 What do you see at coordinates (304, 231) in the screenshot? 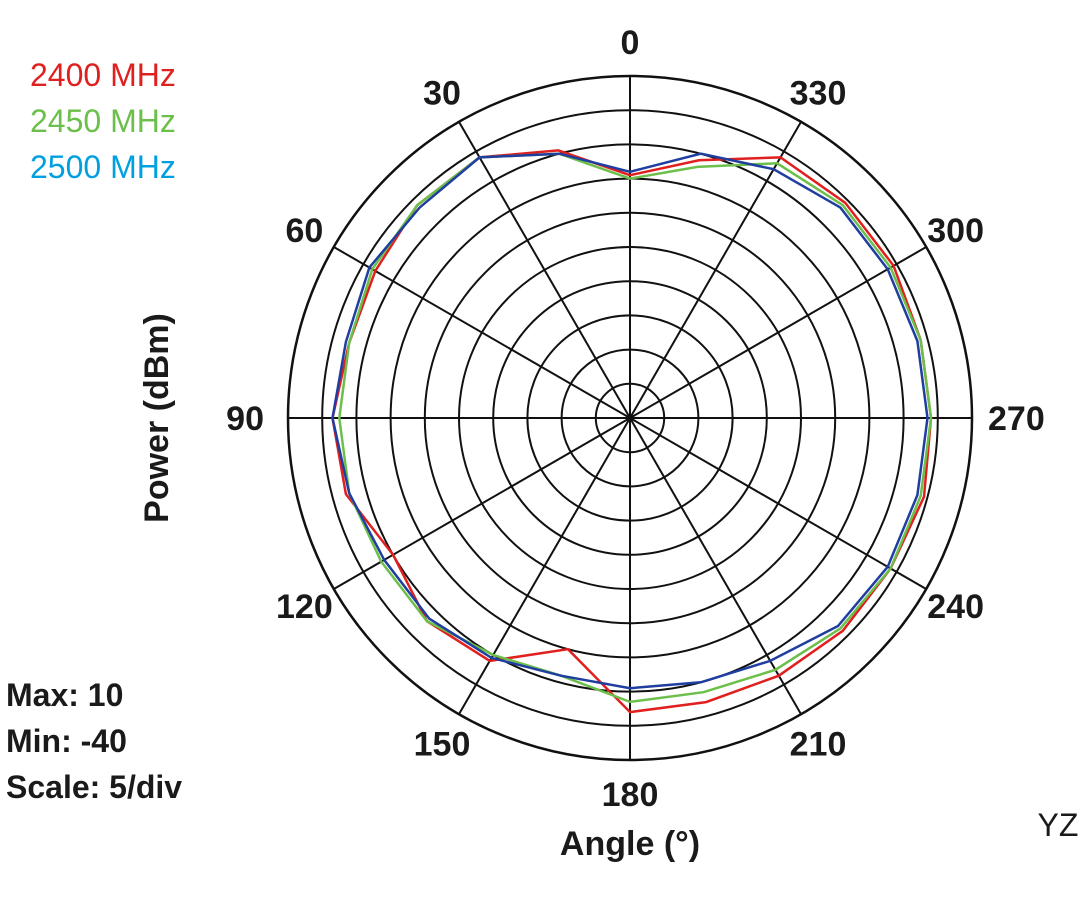
I see `angle-tick-label: 60` at bounding box center [304, 231].